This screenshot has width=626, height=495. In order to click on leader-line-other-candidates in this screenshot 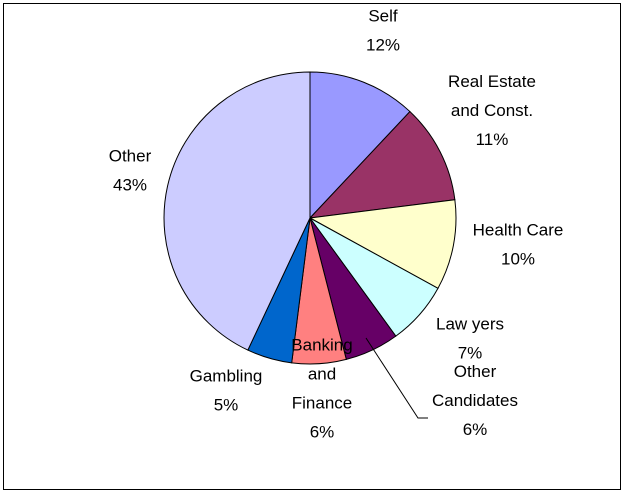, I will do `click(396, 378)`.